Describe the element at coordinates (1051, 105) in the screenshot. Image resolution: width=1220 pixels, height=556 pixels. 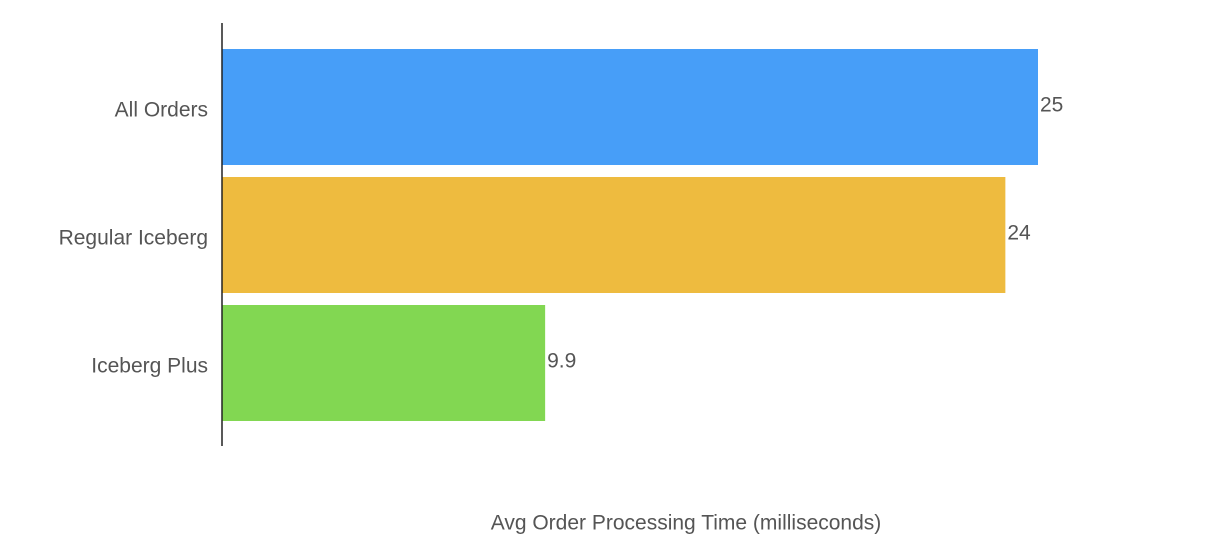
I see `value-label: 25` at that location.